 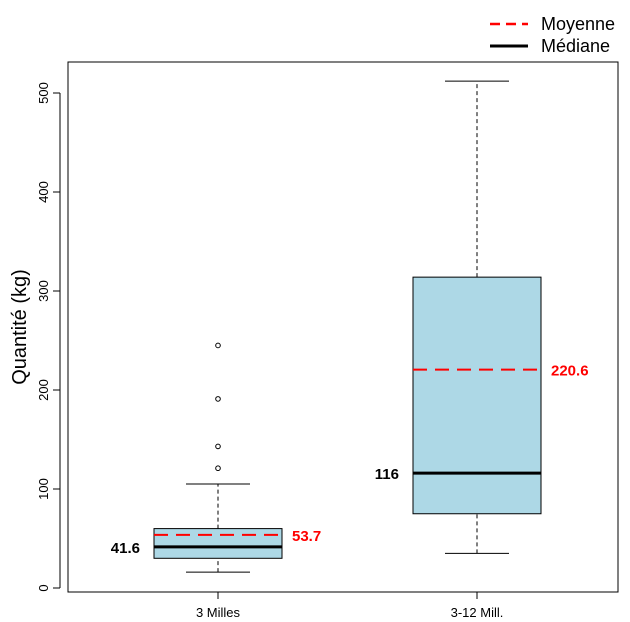 I want to click on y-axis-title: Quantité (kg), so click(x=20, y=327).